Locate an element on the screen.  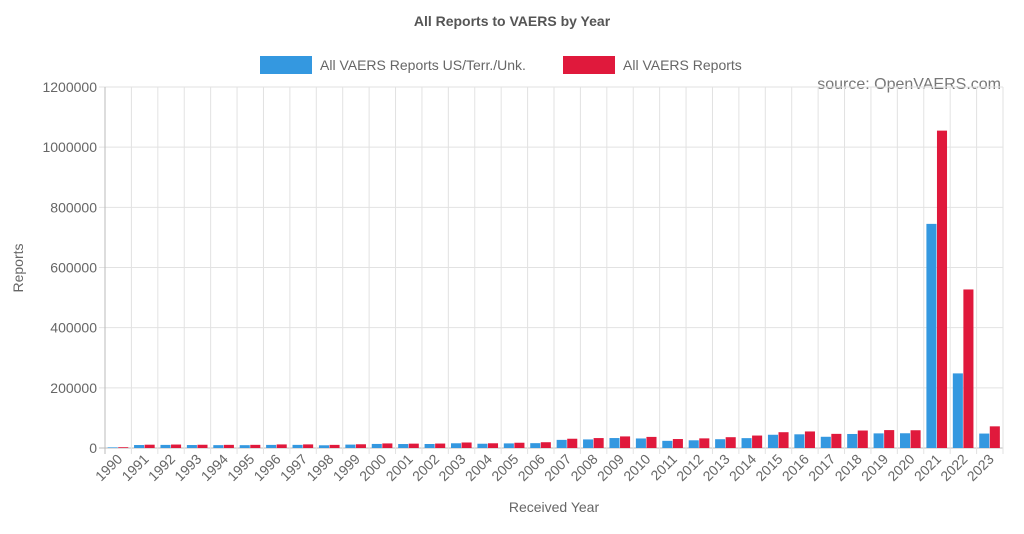
x-tick-label: 2016 is located at coordinates (795, 467).